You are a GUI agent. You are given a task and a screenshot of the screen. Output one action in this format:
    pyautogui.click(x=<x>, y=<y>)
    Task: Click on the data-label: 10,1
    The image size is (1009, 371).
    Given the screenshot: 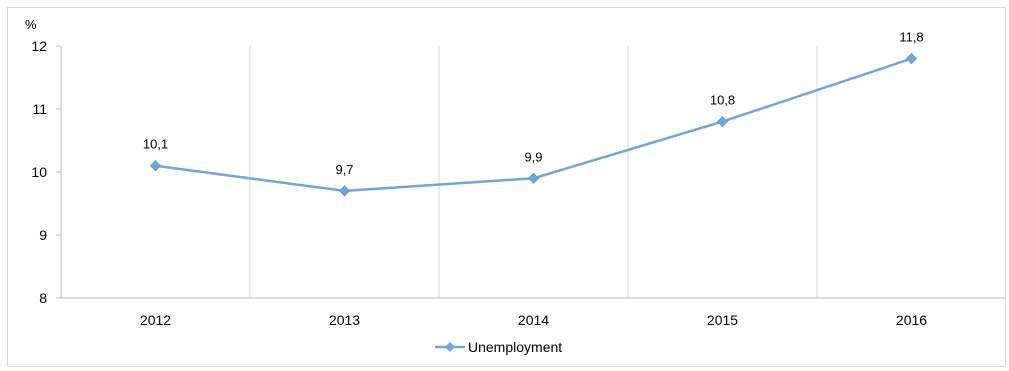 What is the action you would take?
    pyautogui.click(x=155, y=144)
    